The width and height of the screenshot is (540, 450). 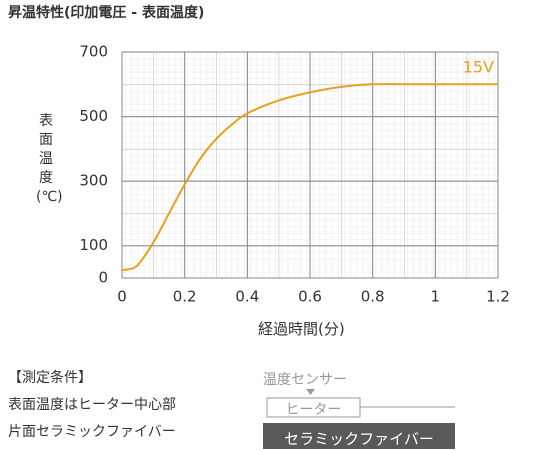 I want to click on x-tick-label: 1.2, so click(x=498, y=297).